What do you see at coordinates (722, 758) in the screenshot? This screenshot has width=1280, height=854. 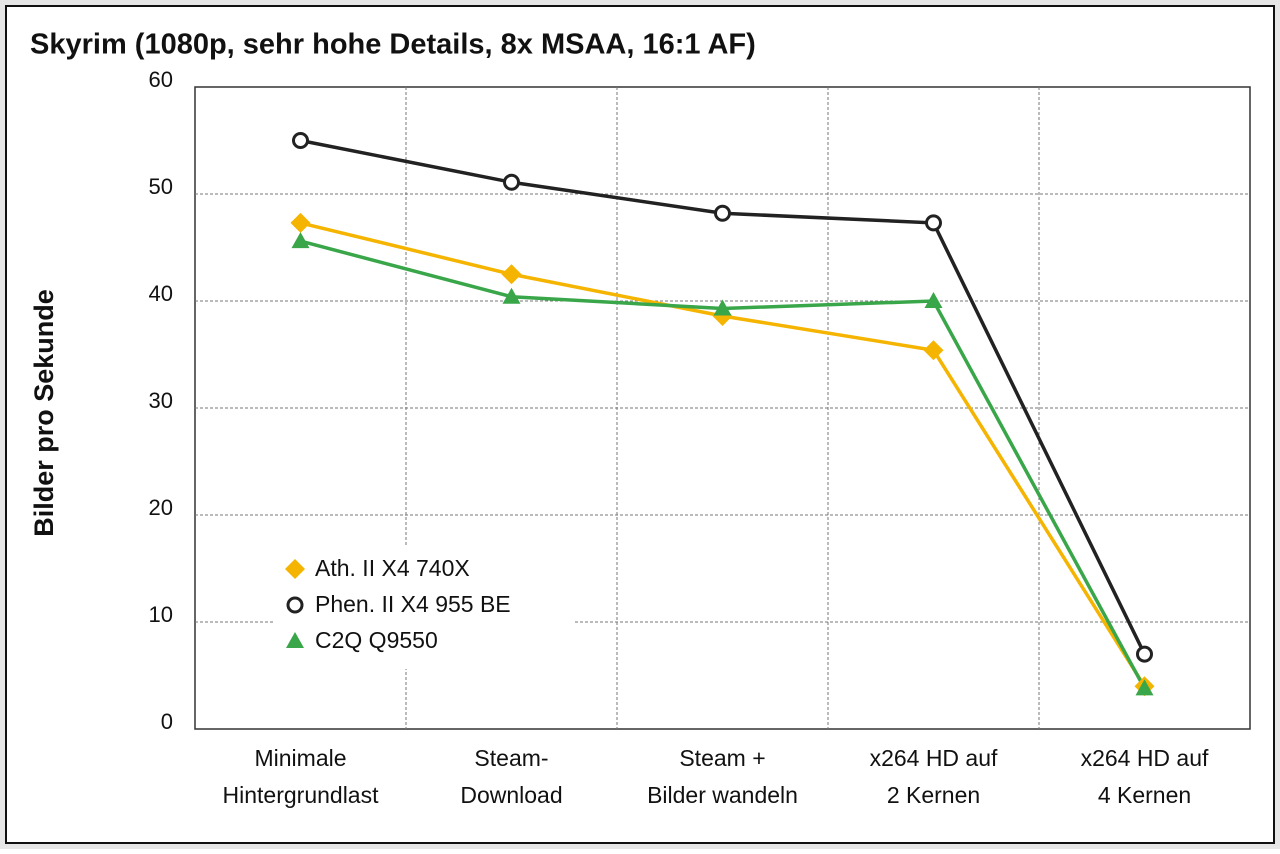 I see `x-tick-label: Steam +` at bounding box center [722, 758].